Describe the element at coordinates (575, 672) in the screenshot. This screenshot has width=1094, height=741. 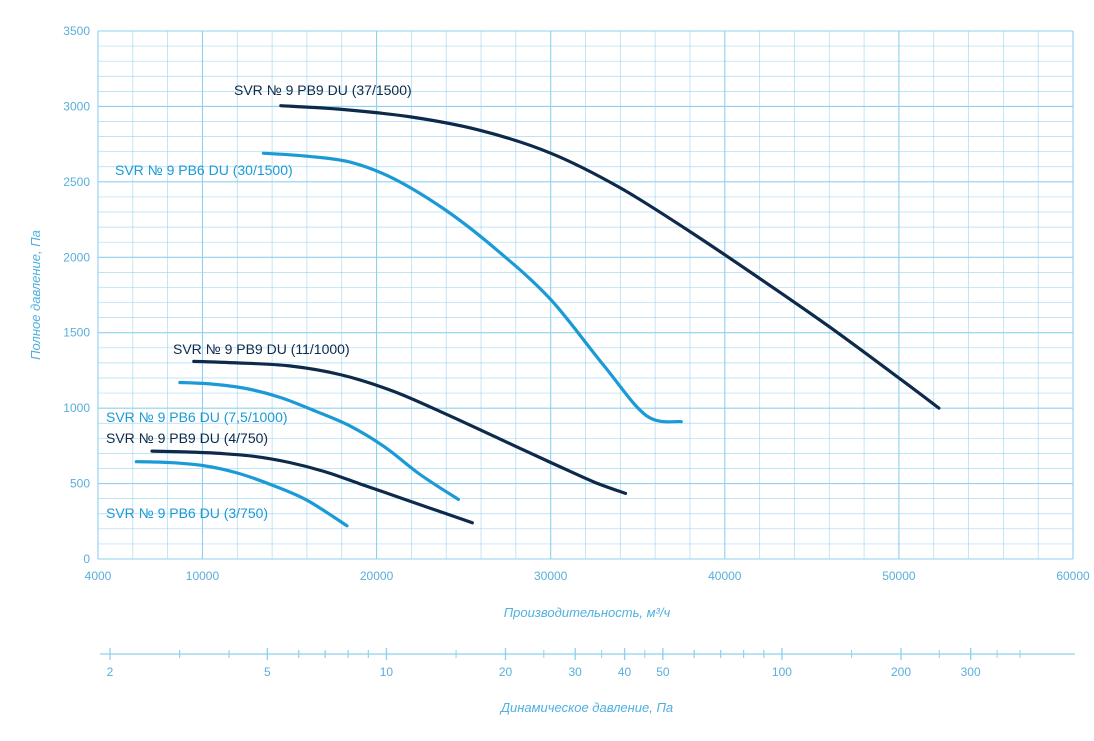
I see `secondary-tick-label: 30` at that location.